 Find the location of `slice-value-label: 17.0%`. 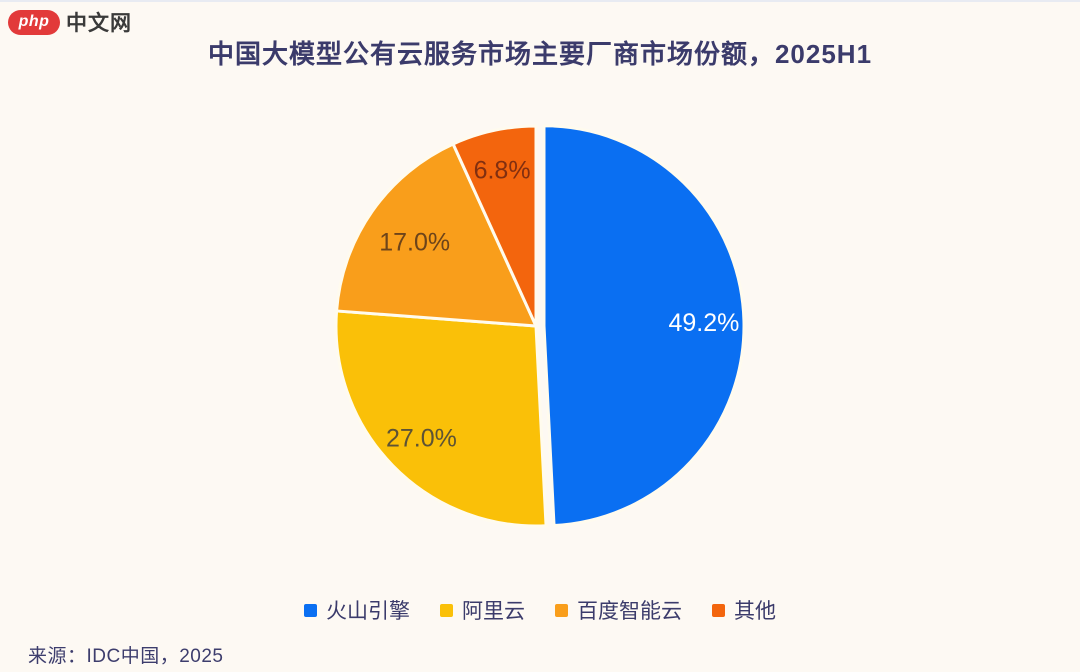

slice-value-label: 17.0% is located at coordinates (414, 242).